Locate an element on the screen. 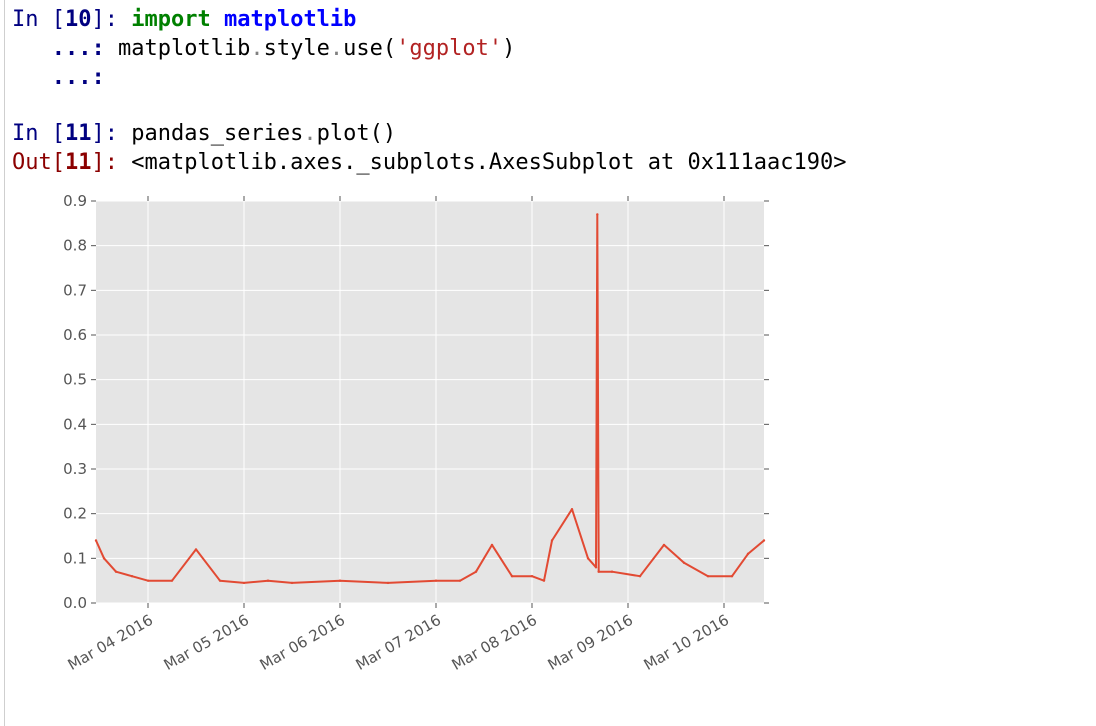  y-tick-label: 0.8 is located at coordinates (75, 246).